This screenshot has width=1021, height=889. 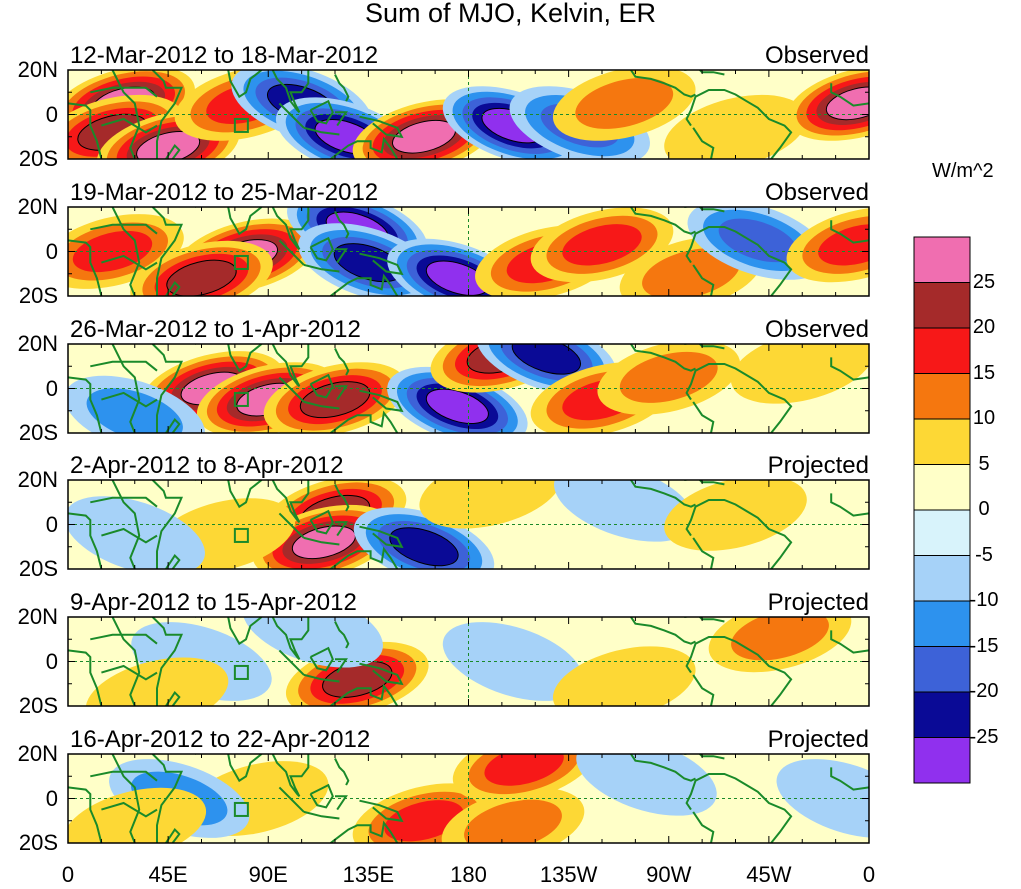 What do you see at coordinates (468, 874) in the screenshot?
I see `lon-tick-label: 180` at bounding box center [468, 874].